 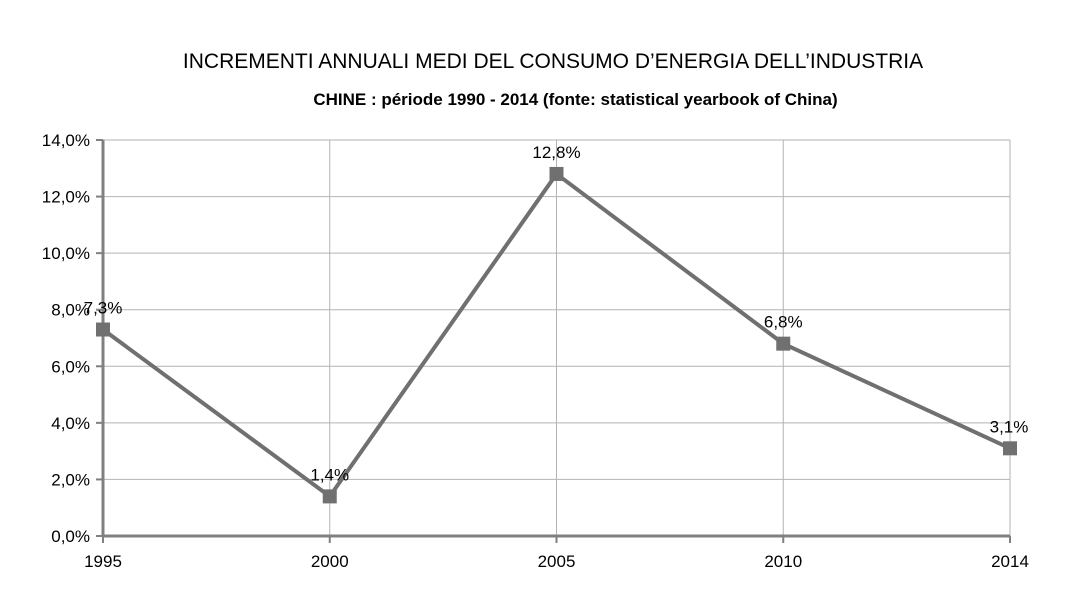 What do you see at coordinates (70, 479) in the screenshot?
I see `y-tick-label: 2,0%` at bounding box center [70, 479].